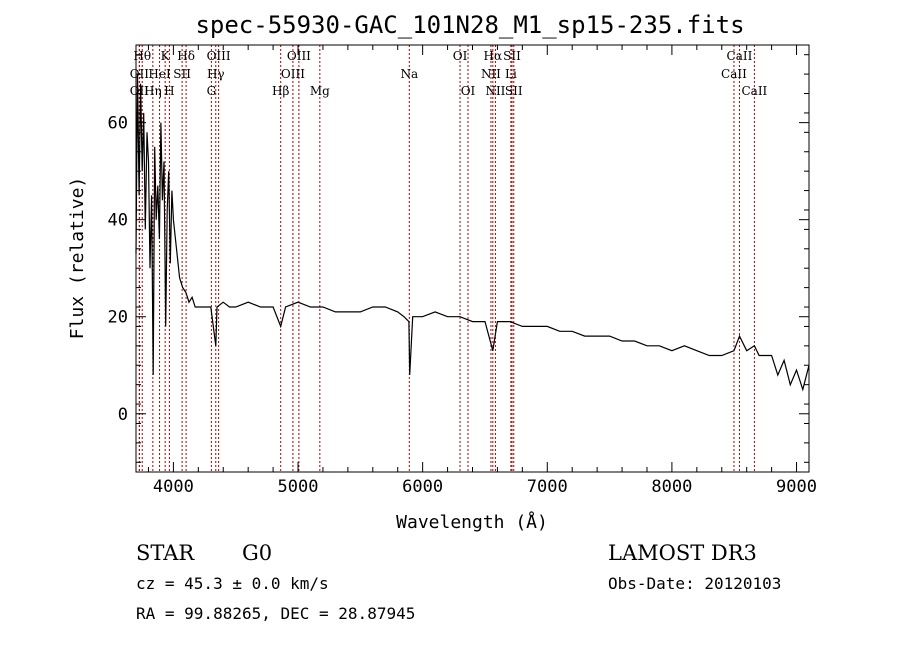 This screenshot has height=649, width=900. What do you see at coordinates (493, 56) in the screenshot?
I see `line-label: Hα` at bounding box center [493, 56].